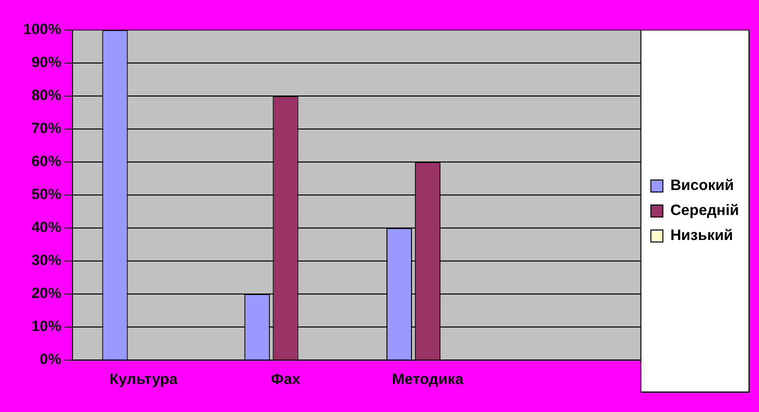 The width and height of the screenshot is (759, 412). What do you see at coordinates (46, 195) in the screenshot?
I see `y-tick-label: 50%` at bounding box center [46, 195].